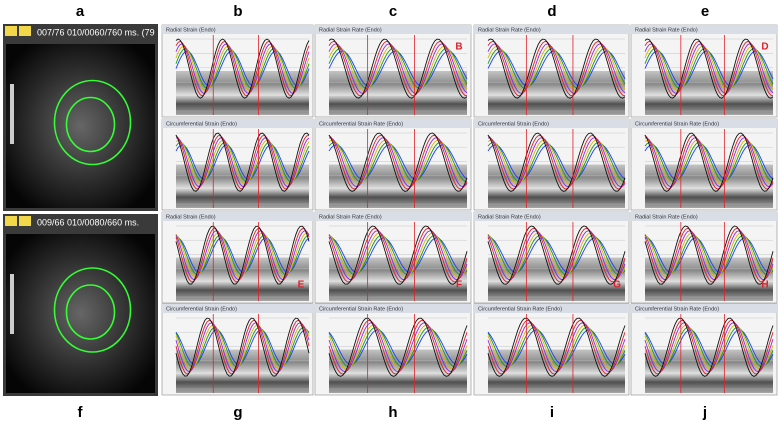 The height and width of the screenshot is (426, 778). I want to click on panel-label: c, so click(393, 11).